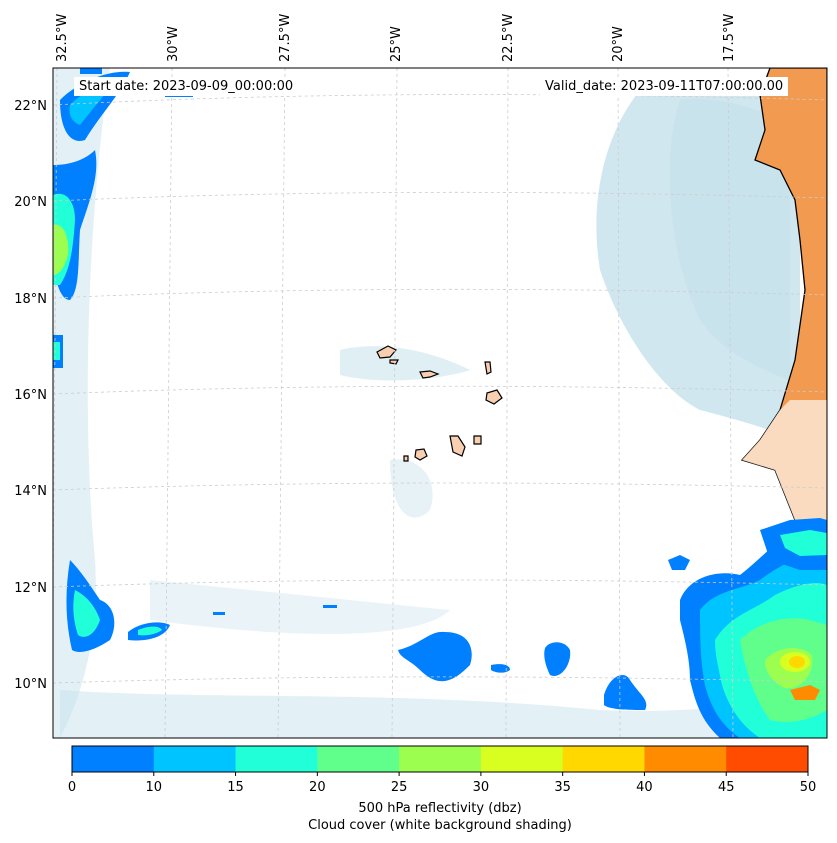  What do you see at coordinates (30, 588) in the screenshot?
I see `lat-label: 12°N` at bounding box center [30, 588].